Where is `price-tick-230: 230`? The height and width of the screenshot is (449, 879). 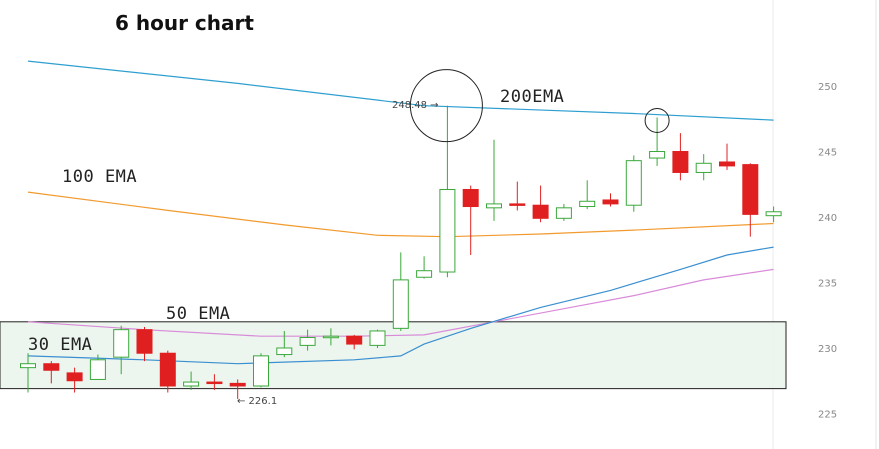 price-tick-230: 230 is located at coordinates (827, 349).